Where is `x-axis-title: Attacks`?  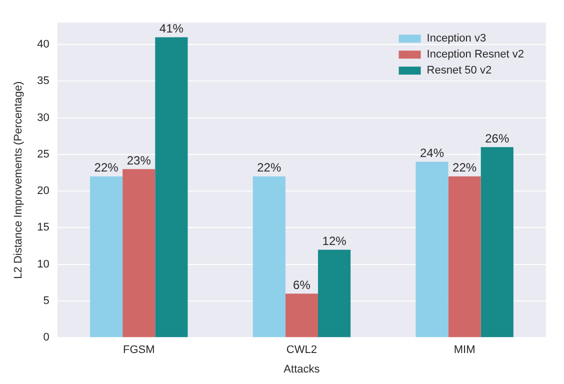
x-axis-title: Attacks is located at coordinates (302, 369).